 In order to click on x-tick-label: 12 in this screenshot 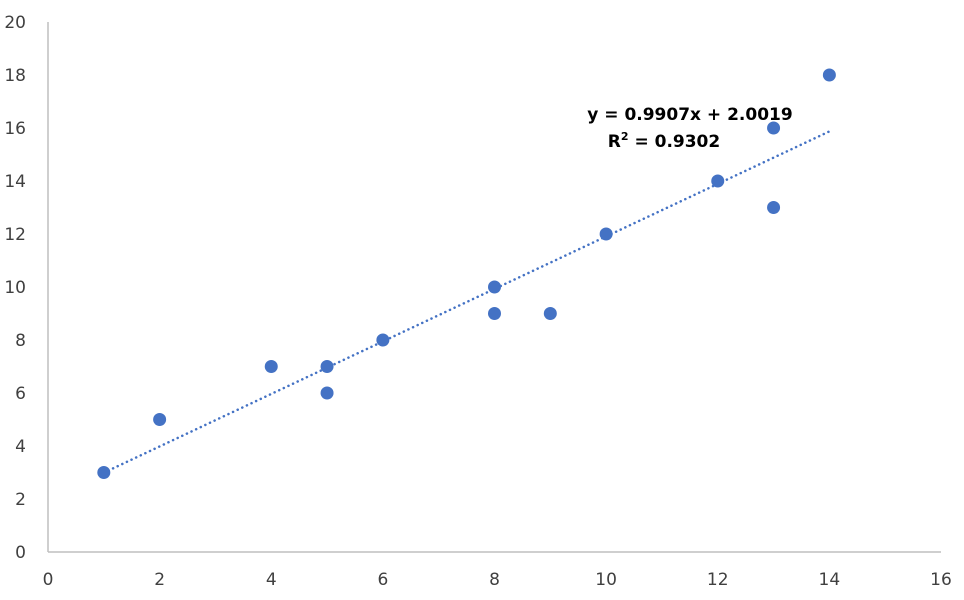, I will do `click(718, 580)`.